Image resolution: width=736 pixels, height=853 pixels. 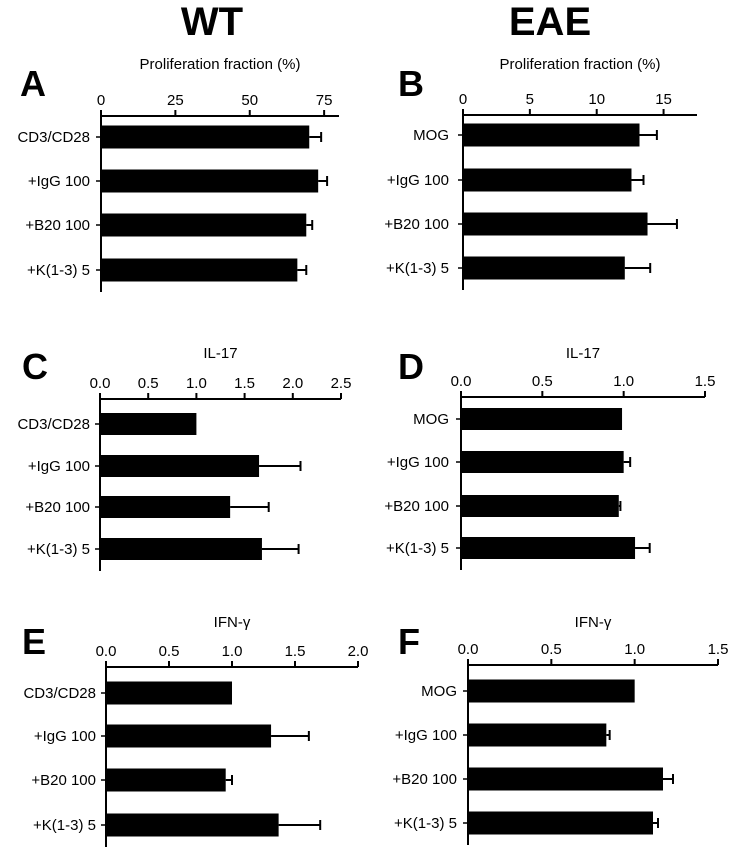 What do you see at coordinates (100, 383) in the screenshot?
I see `panel-c-tick-label: 0.0` at bounding box center [100, 383].